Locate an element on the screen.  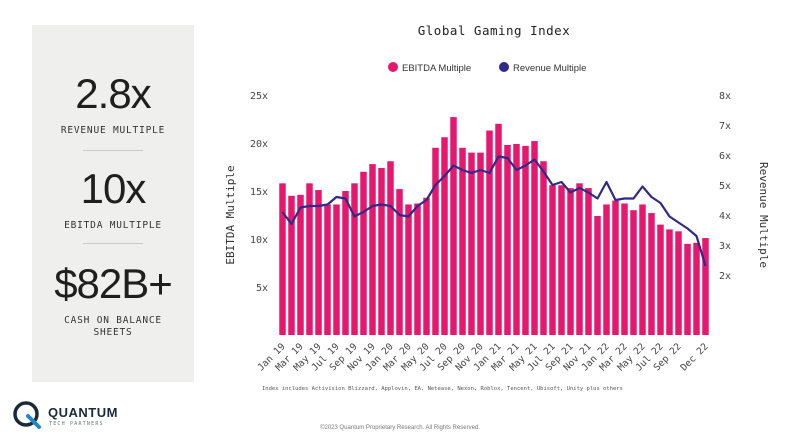
y2-tick-label: 6x is located at coordinates (725, 156).